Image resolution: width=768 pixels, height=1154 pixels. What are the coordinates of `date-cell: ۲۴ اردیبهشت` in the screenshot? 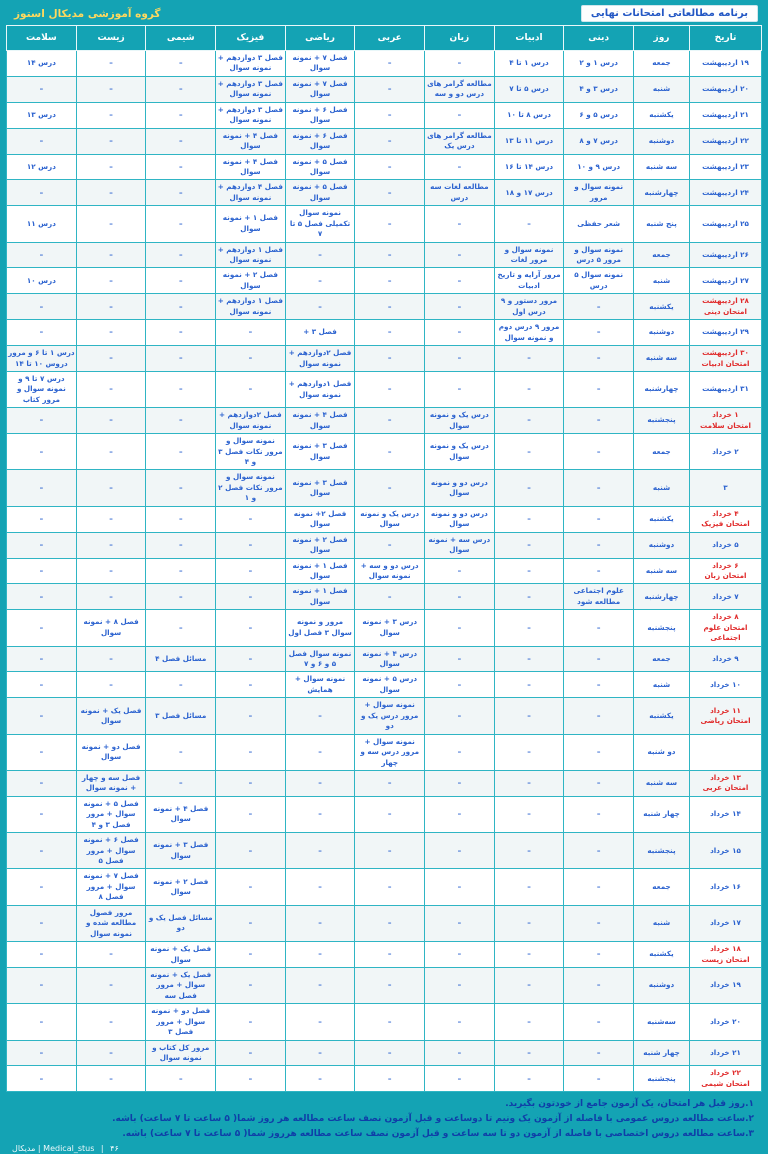 It's located at (725, 193).